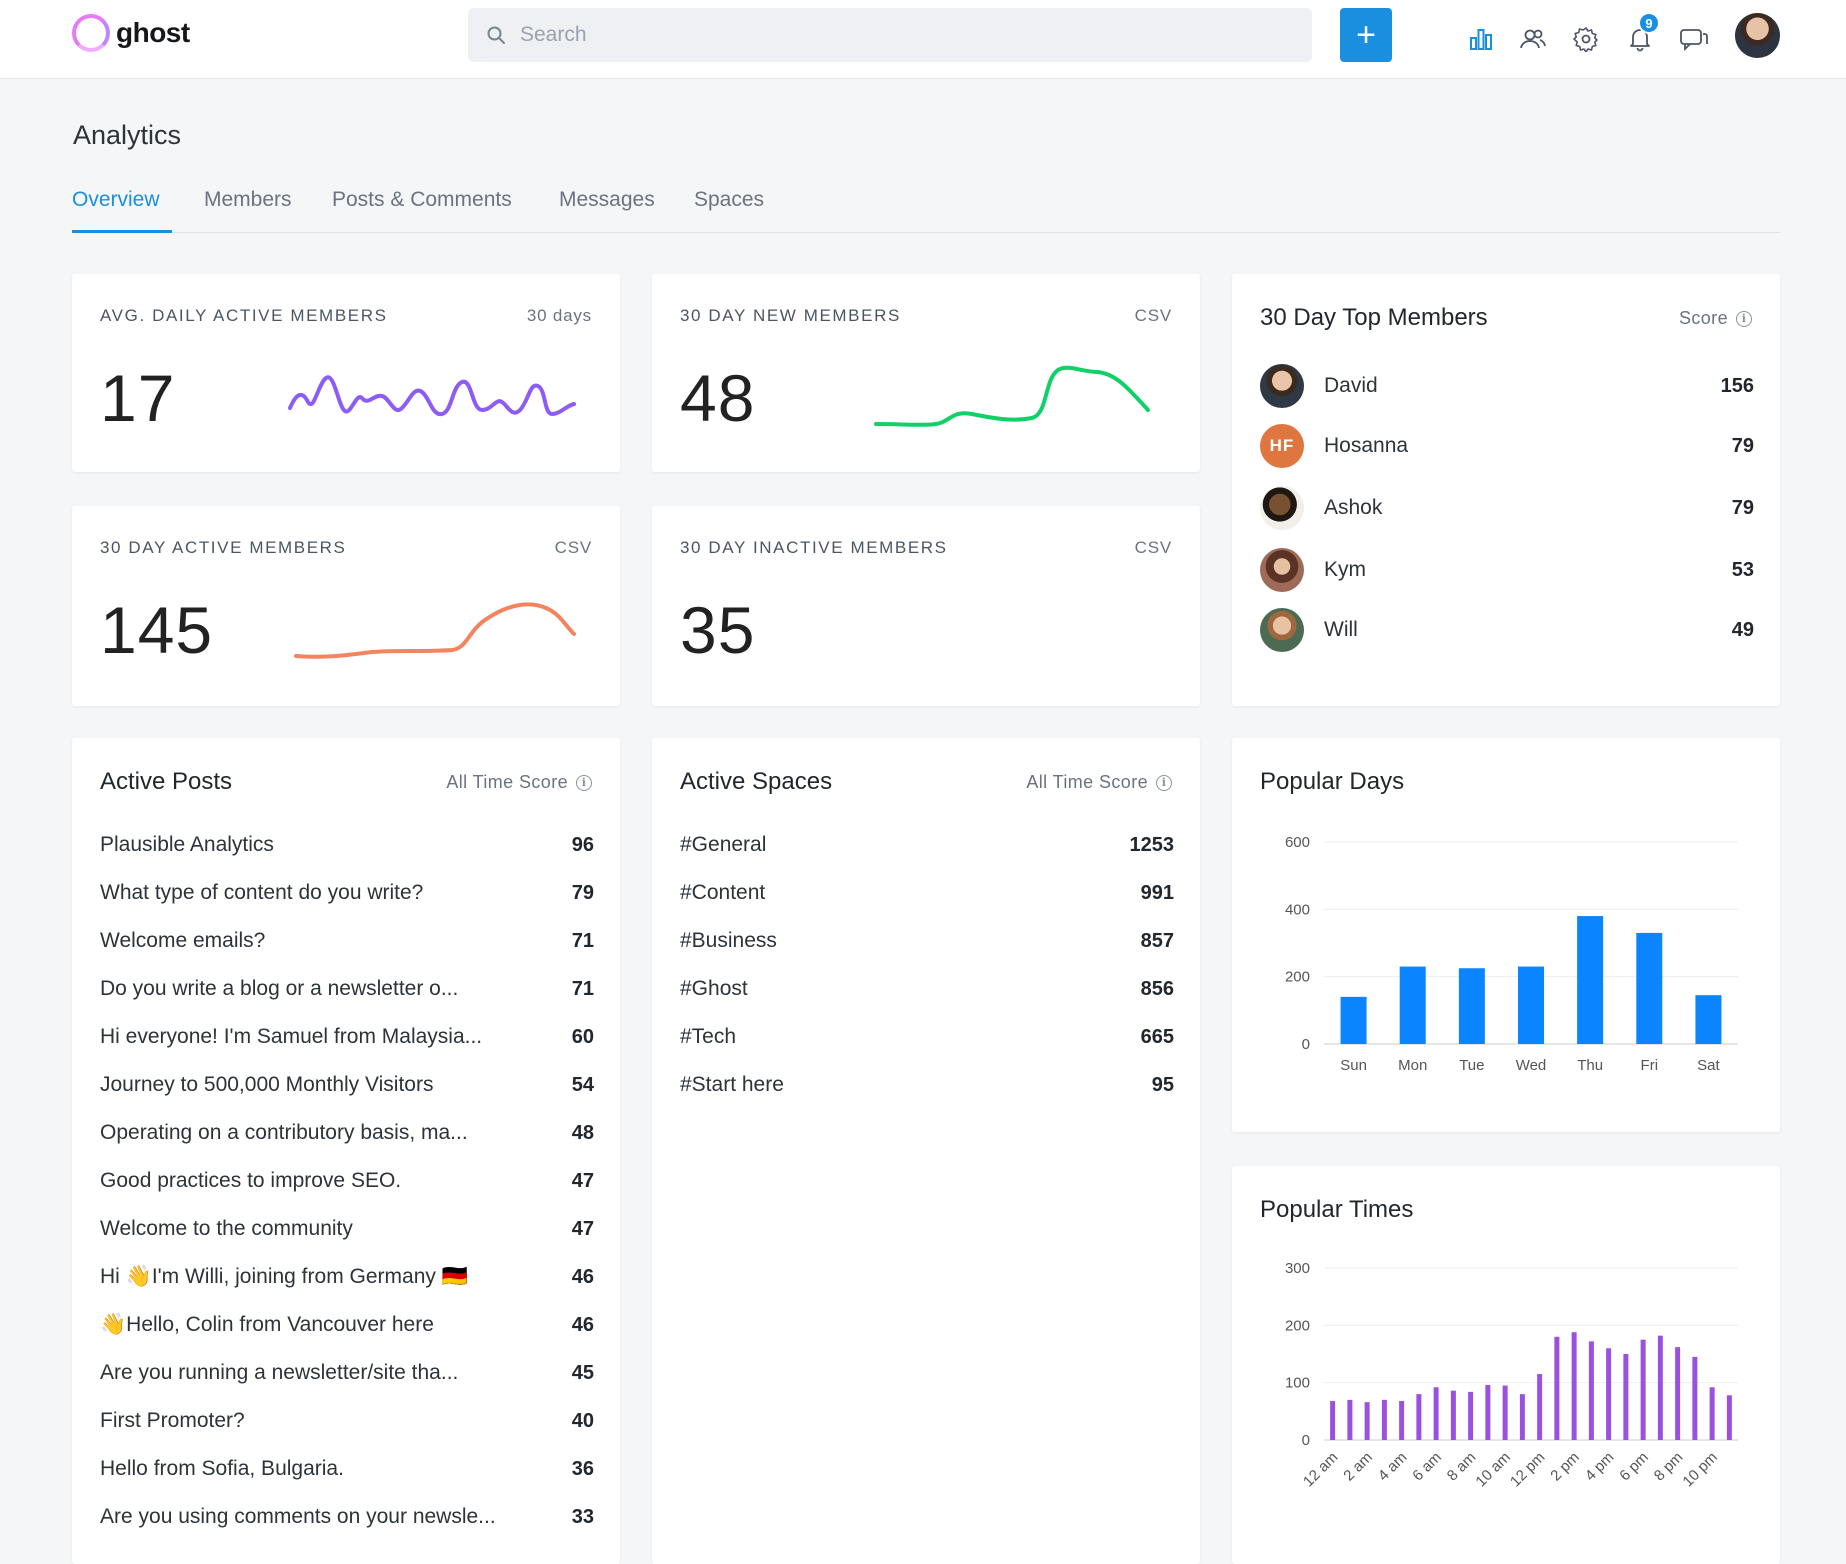 The width and height of the screenshot is (1846, 1564). I want to click on list-item: 👋Hello, Colin from Vancouver here 46, so click(347, 1325).